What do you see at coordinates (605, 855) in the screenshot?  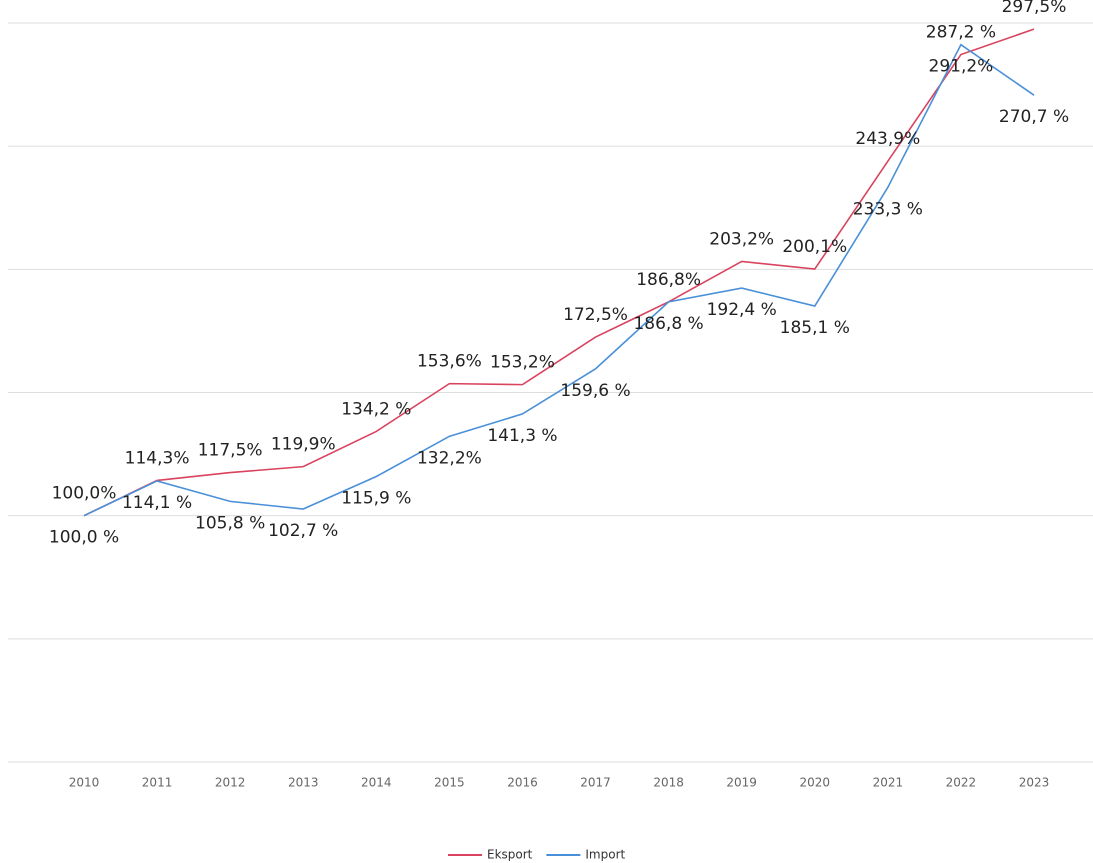 I see `legend-label: Import` at bounding box center [605, 855].